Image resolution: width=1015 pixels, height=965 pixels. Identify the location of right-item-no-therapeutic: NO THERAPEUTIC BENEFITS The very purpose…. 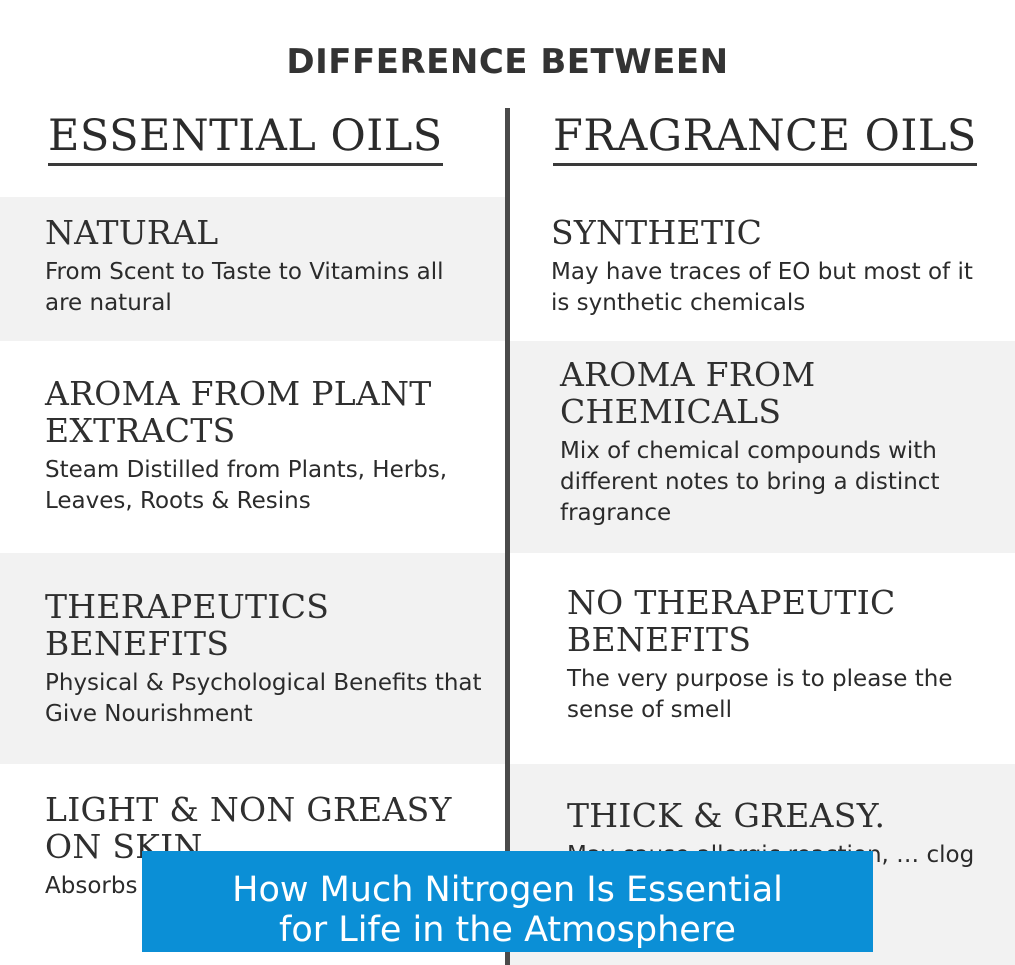
(777, 655).